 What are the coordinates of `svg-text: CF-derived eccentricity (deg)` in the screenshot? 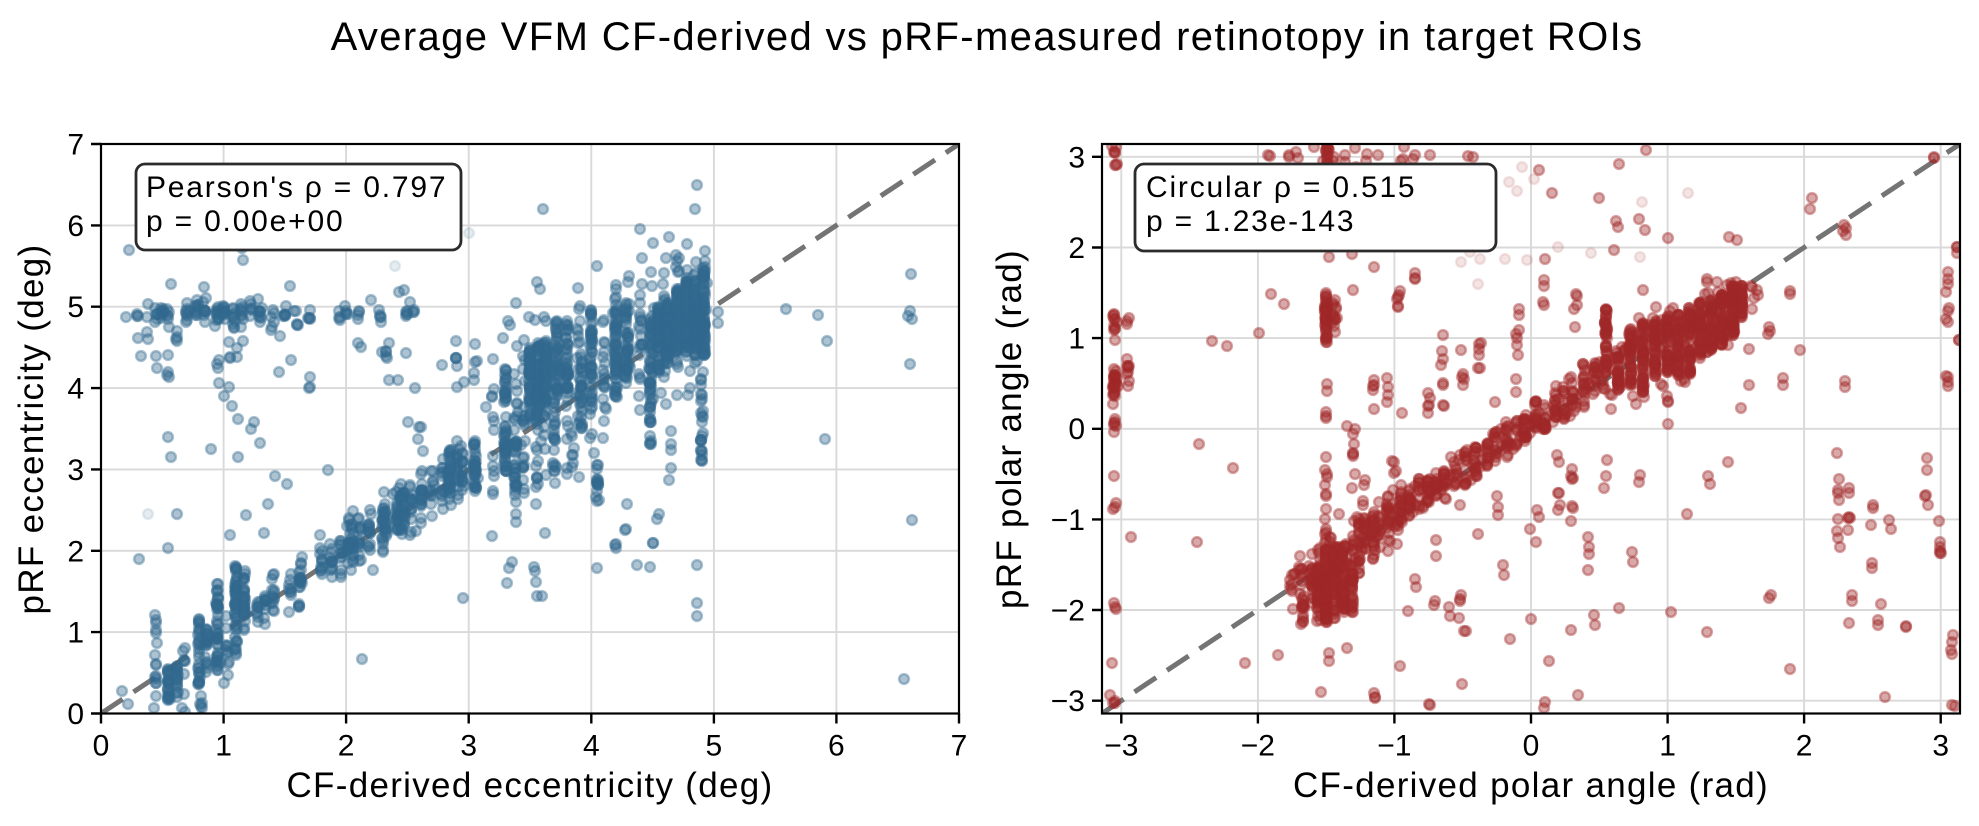 It's located at (529, 785).